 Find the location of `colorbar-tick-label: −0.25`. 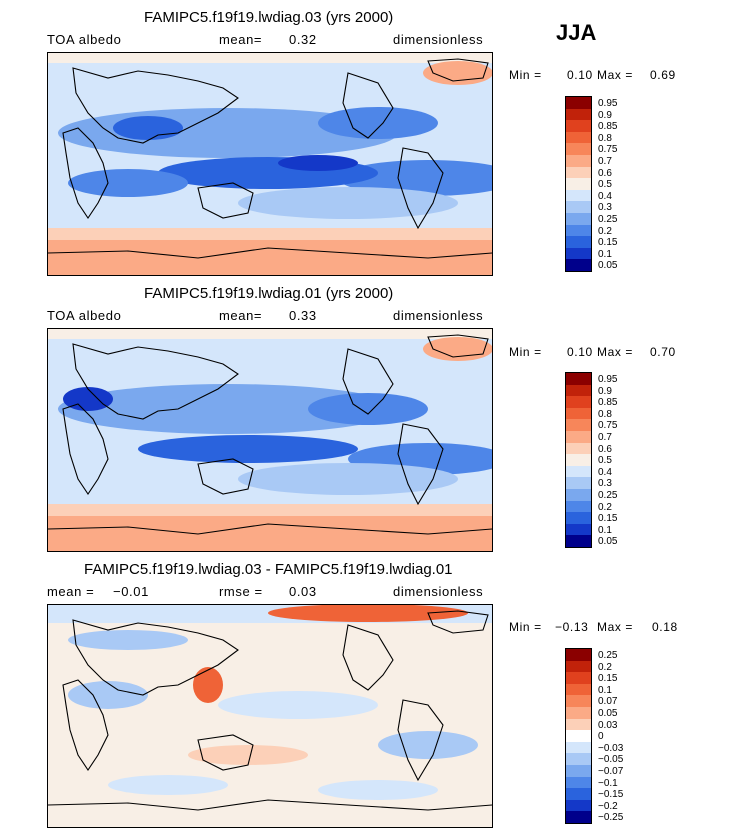

colorbar-tick-label: −0.25 is located at coordinates (611, 818).